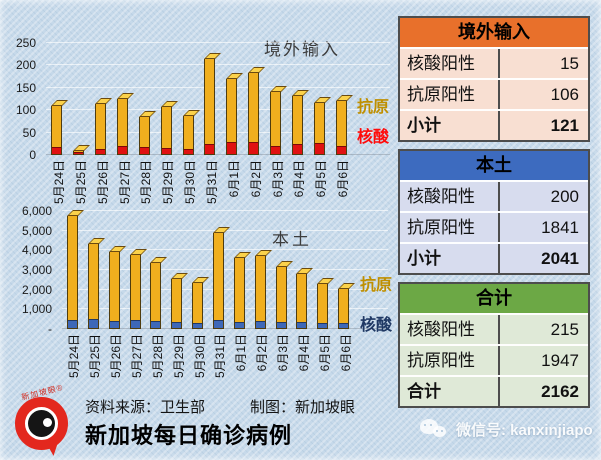 The width and height of the screenshot is (601, 460). Describe the element at coordinates (543, 391) in the screenshot. I see `table-cell-value: 2162` at that location.